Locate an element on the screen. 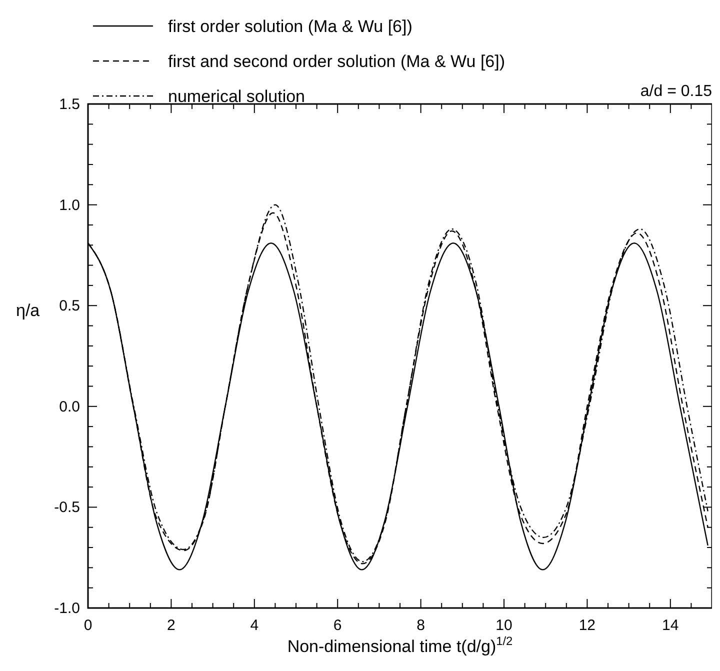  x-tick-label: 6 is located at coordinates (337, 625).